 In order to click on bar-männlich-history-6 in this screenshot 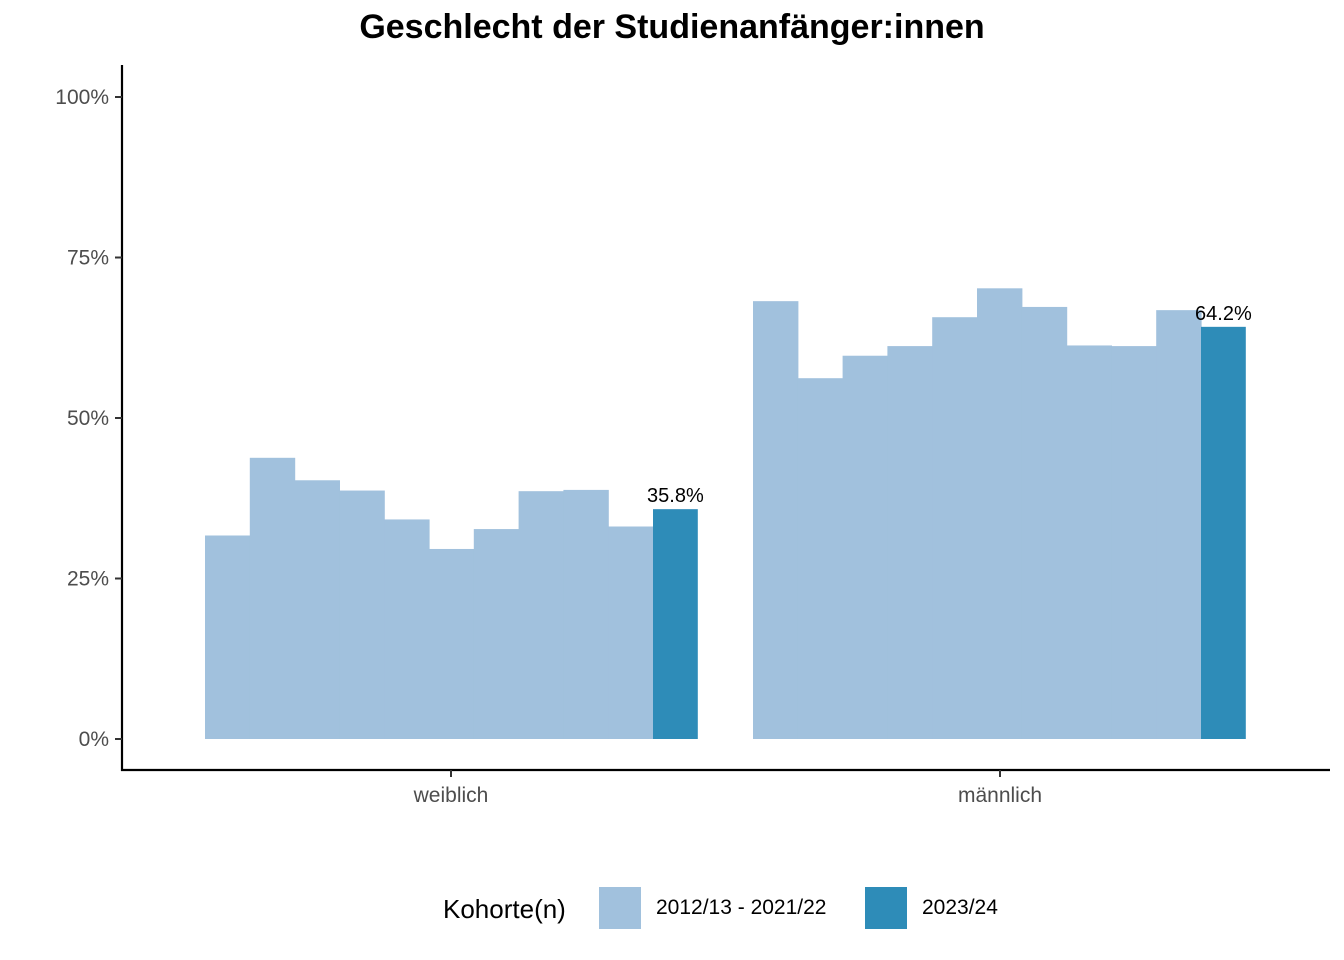, I will do `click(1000, 513)`.